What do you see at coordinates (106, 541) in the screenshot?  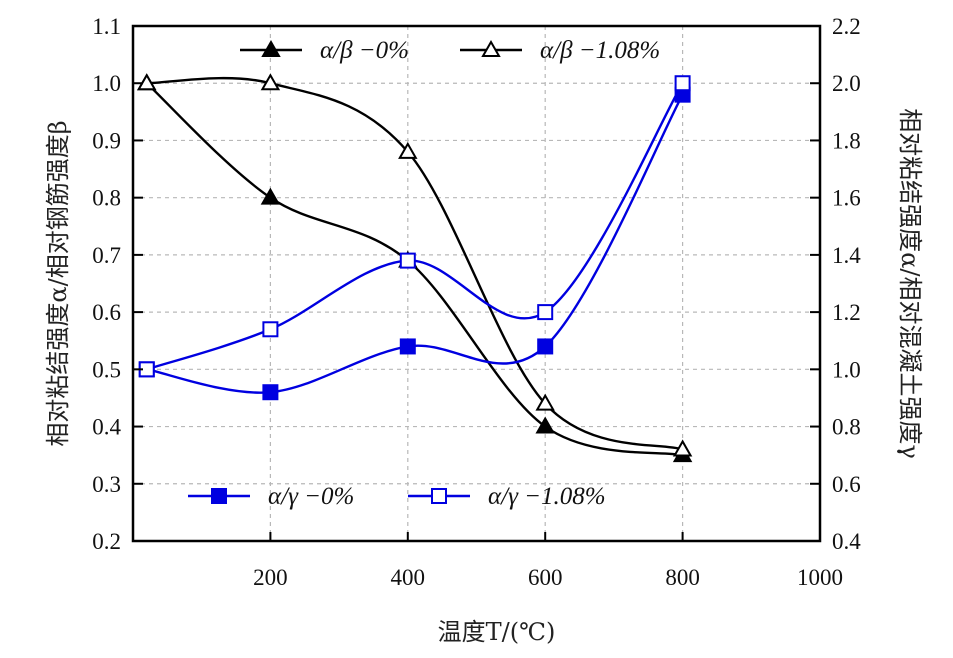 I see `y-left-tick-label: 0.2` at bounding box center [106, 541].